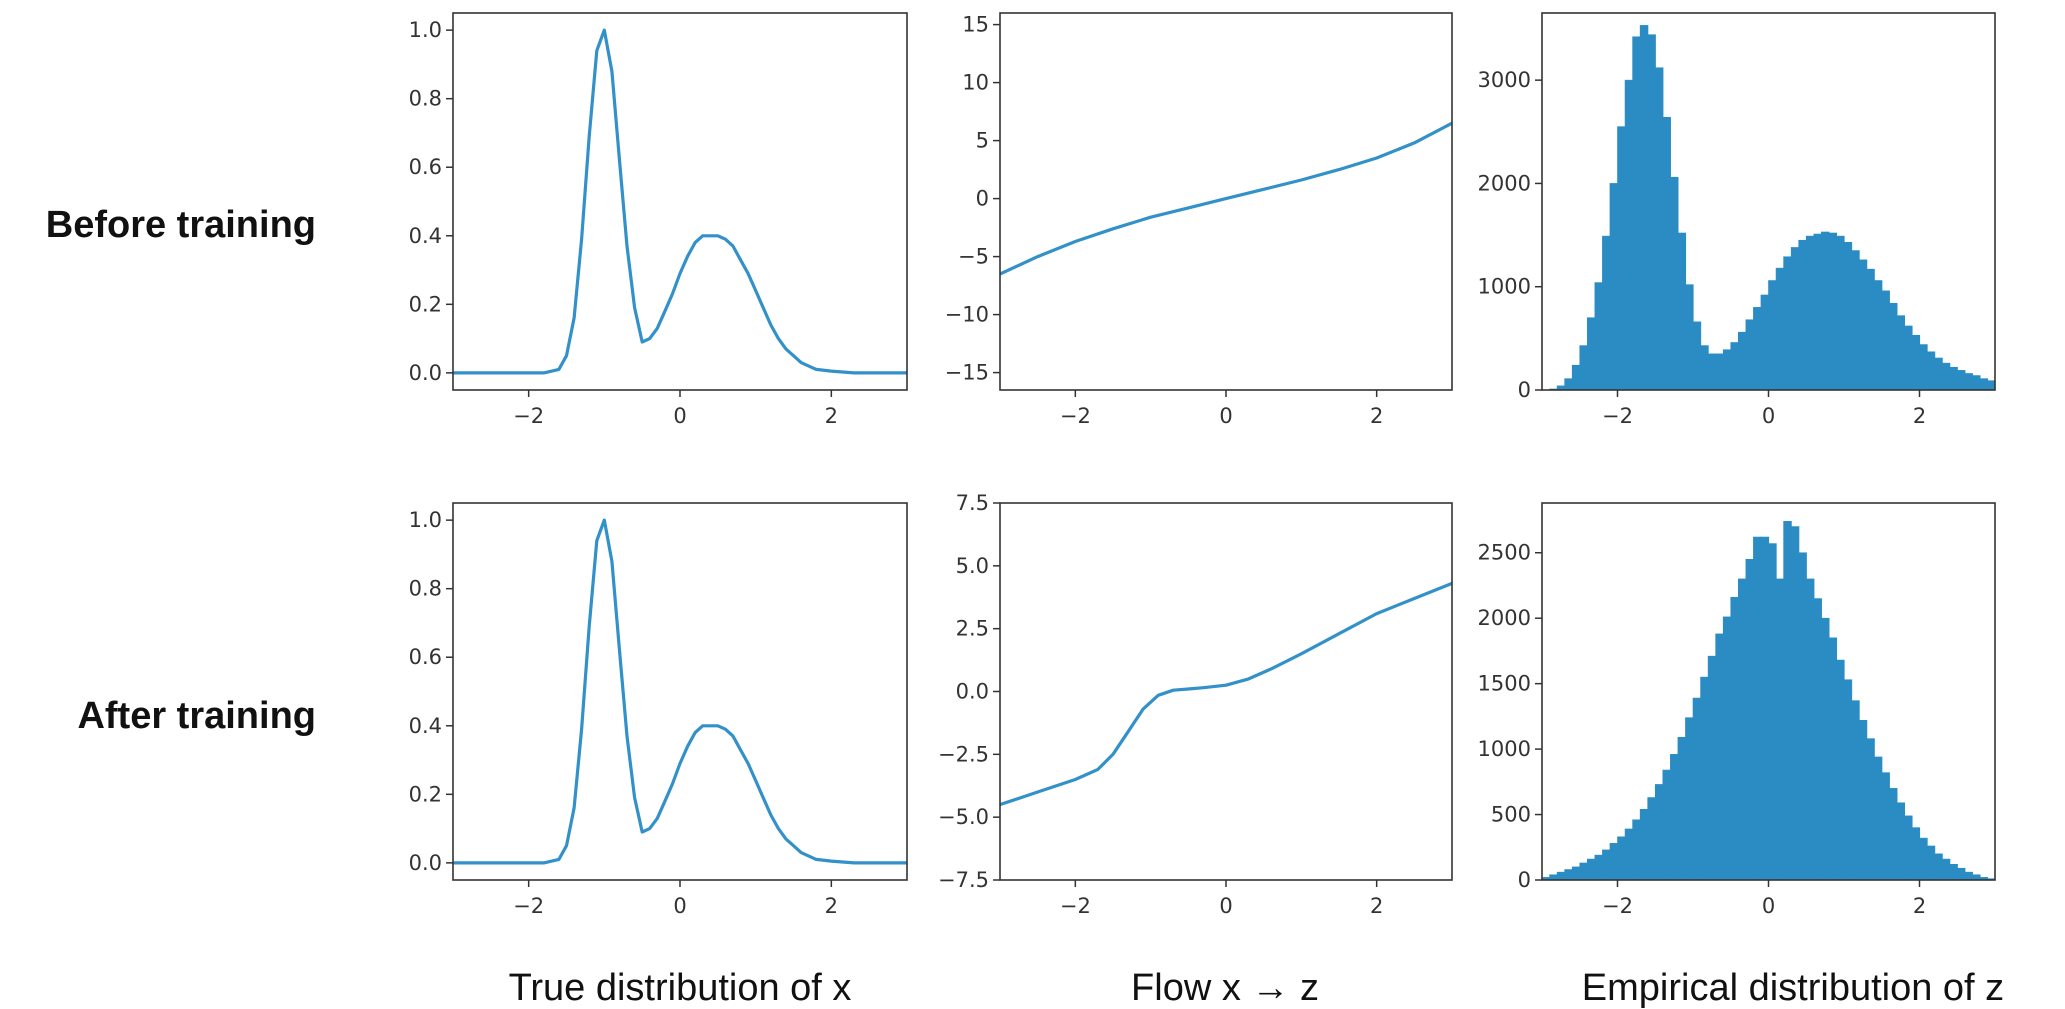 The width and height of the screenshot is (2065, 1009). Describe the element at coordinates (425, 304) in the screenshot. I see `y-tick-label: 0.2` at that location.